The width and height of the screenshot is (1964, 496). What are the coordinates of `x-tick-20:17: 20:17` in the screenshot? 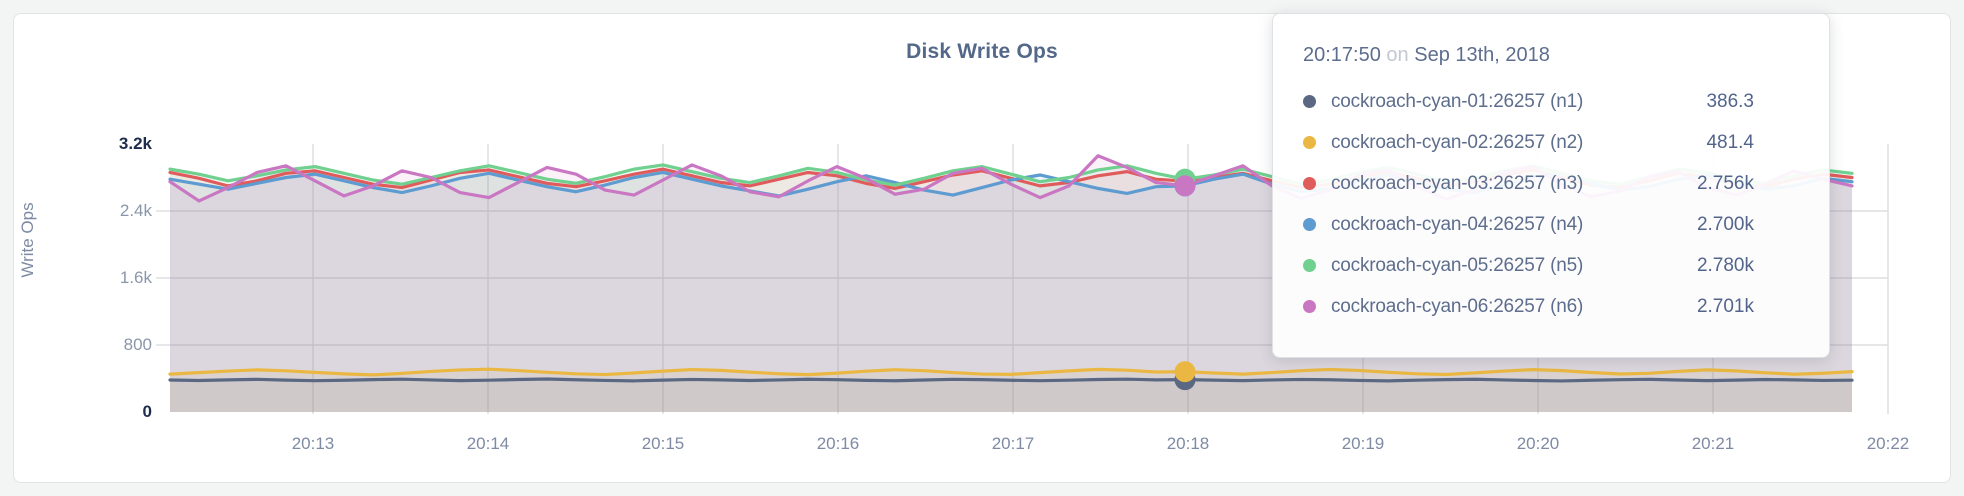 It's located at (1013, 443).